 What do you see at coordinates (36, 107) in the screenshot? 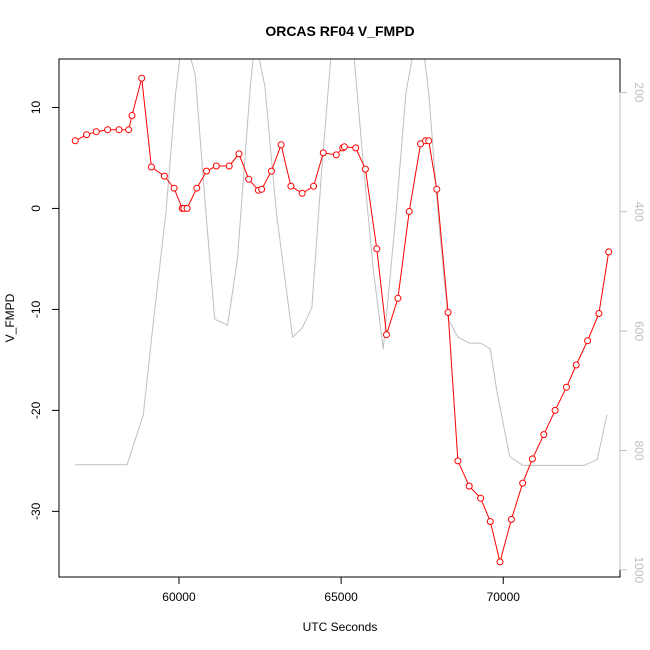
I see `y-tick-label: 10` at bounding box center [36, 107].